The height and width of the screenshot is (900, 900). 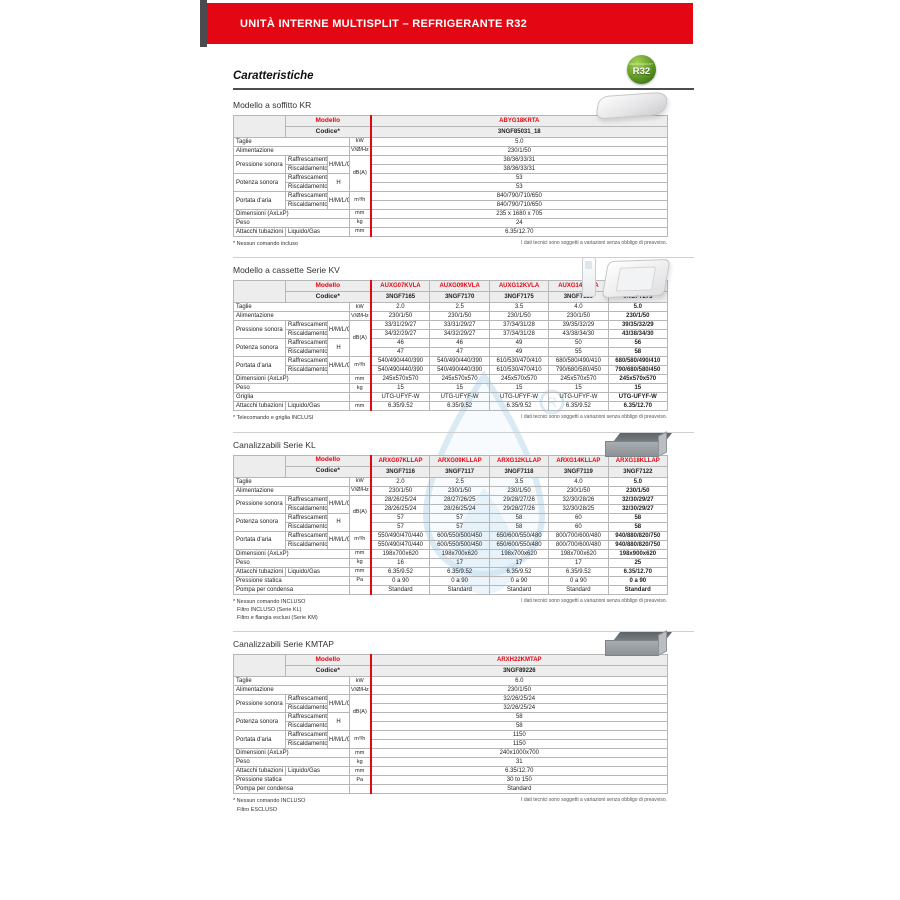 What do you see at coordinates (637, 499) in the screenshot?
I see `spec-value: 32/30/29/27` at bounding box center [637, 499].